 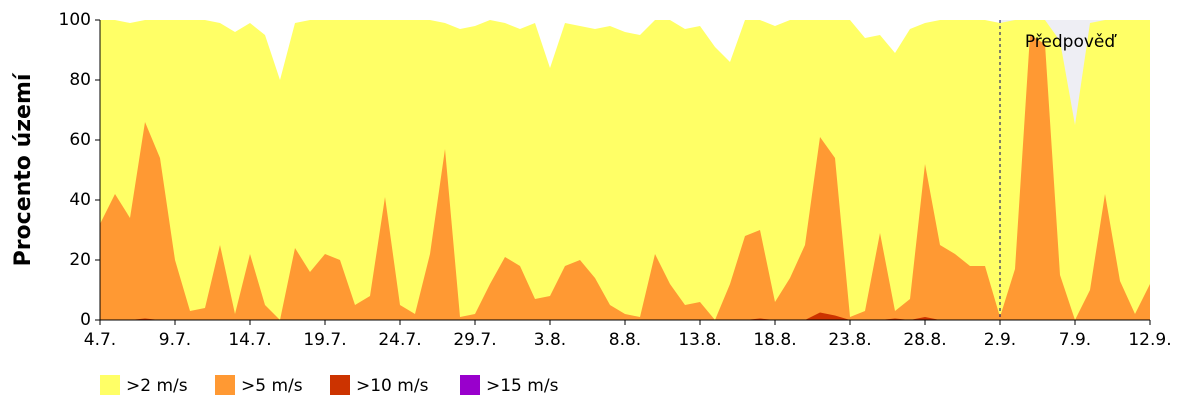 What do you see at coordinates (474, 340) in the screenshot?
I see `x-tick-label: 29.7.` at bounding box center [474, 340].